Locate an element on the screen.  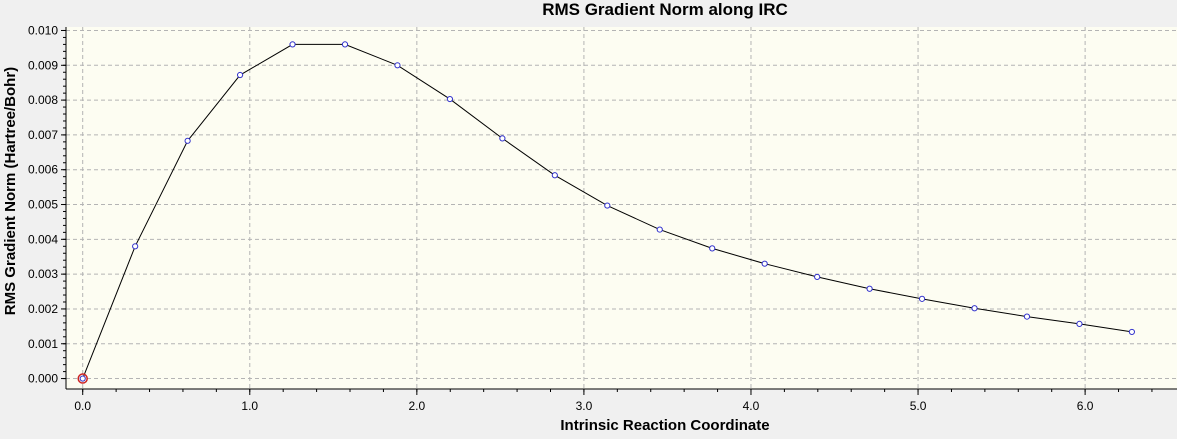
x-tick-label: 5.0 is located at coordinates (918, 406).